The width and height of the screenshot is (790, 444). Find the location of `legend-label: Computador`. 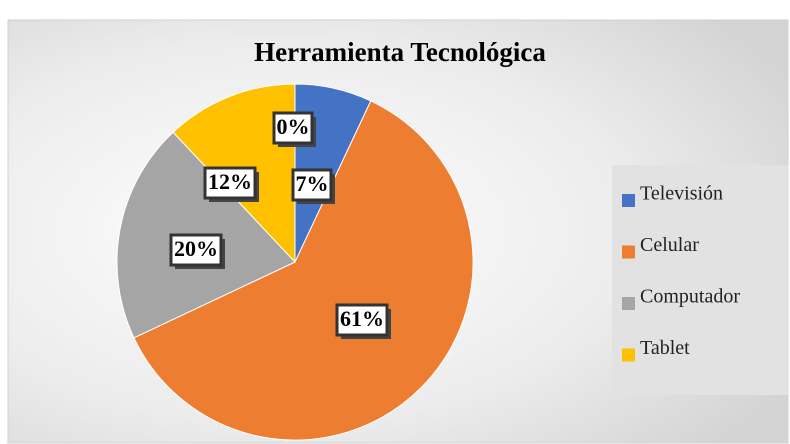

legend-label: Computador is located at coordinates (690, 297).